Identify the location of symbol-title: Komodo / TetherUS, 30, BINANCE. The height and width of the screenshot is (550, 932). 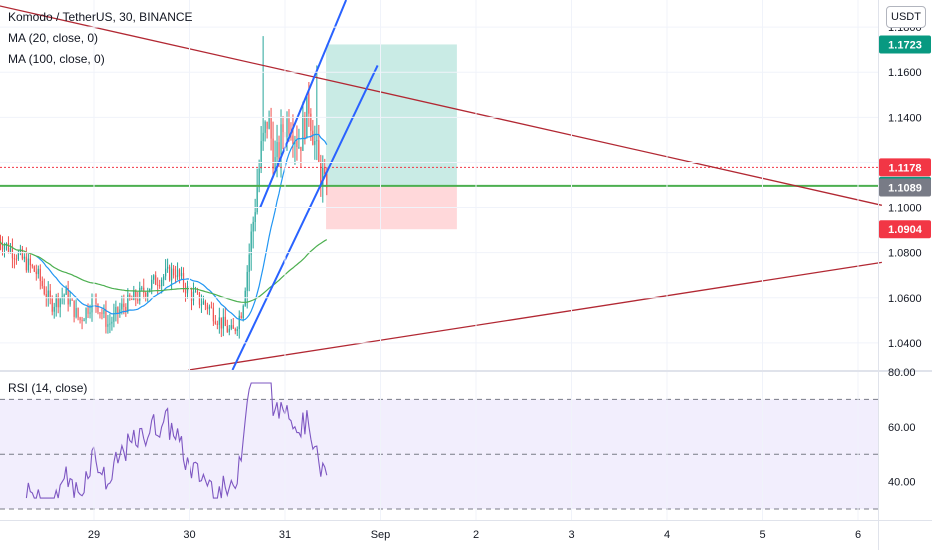
(100, 17).